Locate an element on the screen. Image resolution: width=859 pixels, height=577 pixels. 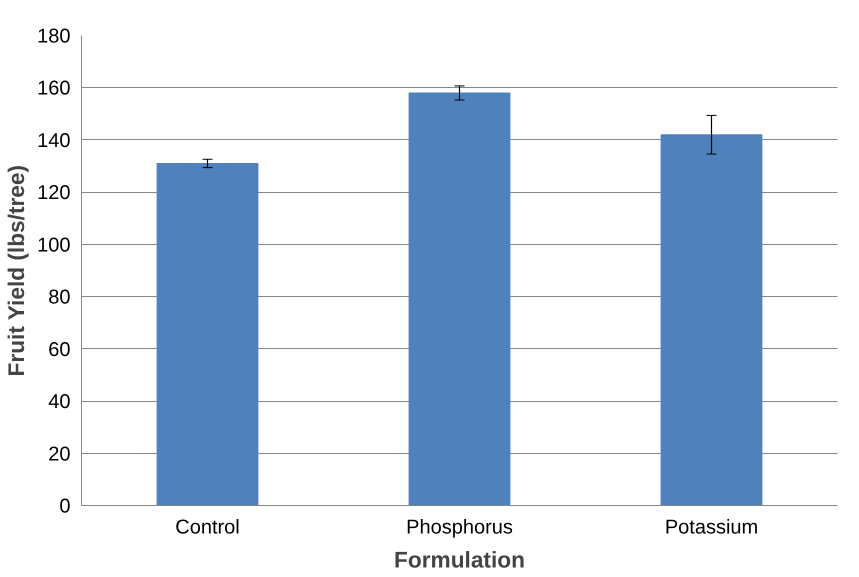
y-tick-label: 120 is located at coordinates (54, 193).